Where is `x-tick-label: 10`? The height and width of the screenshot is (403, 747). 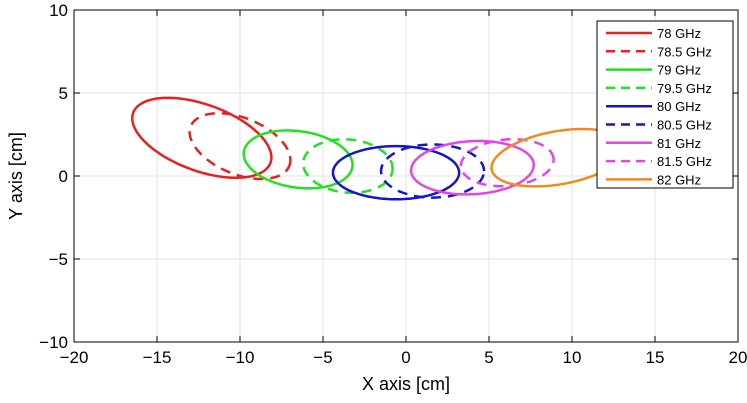
x-tick-label: 10 is located at coordinates (572, 357).